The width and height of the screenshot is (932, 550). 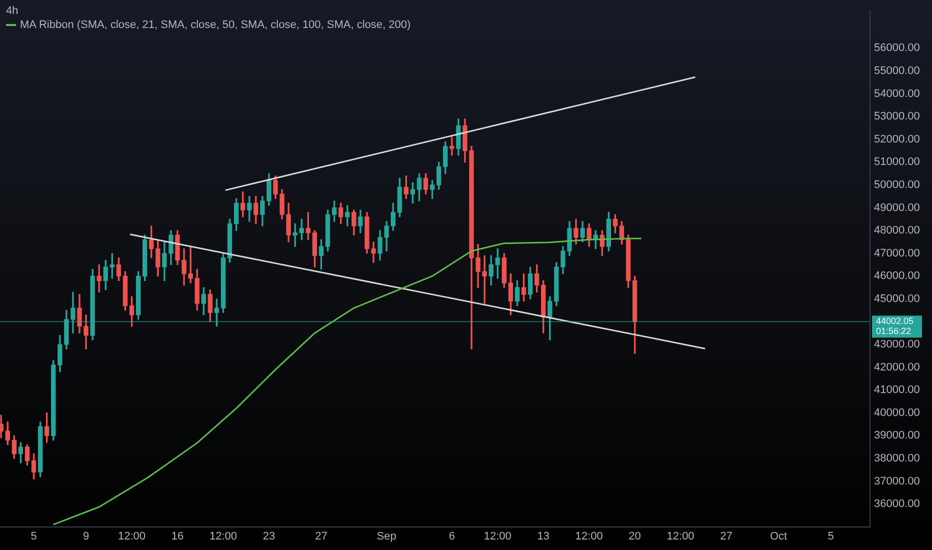 What do you see at coordinates (269, 536) in the screenshot?
I see `x-tick-label: 23` at bounding box center [269, 536].